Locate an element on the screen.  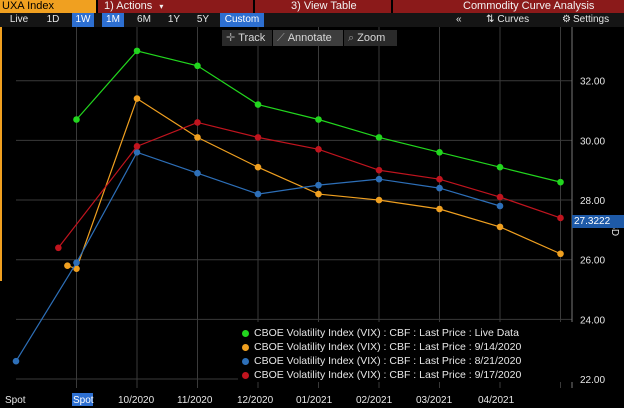
x-tick-label: 10/2020 is located at coordinates (136, 400).